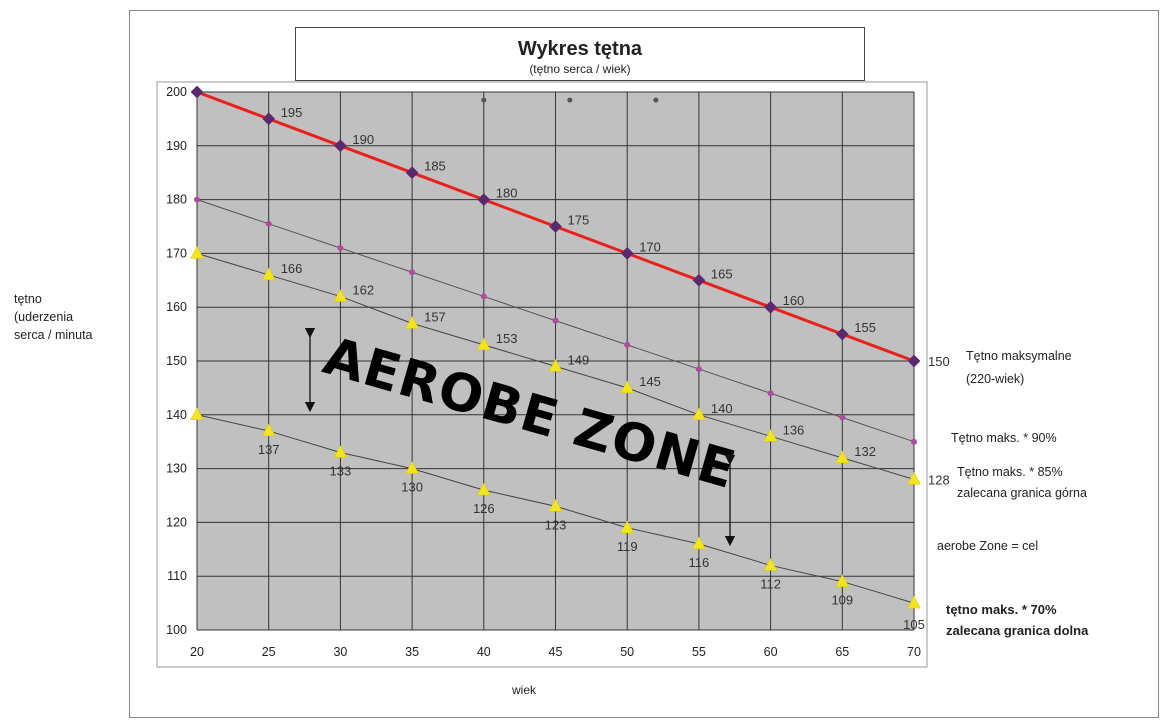 Image resolution: width=1173 pixels, height=724 pixels. What do you see at coordinates (292, 268) in the screenshot?
I see `data-label: 166` at bounding box center [292, 268].